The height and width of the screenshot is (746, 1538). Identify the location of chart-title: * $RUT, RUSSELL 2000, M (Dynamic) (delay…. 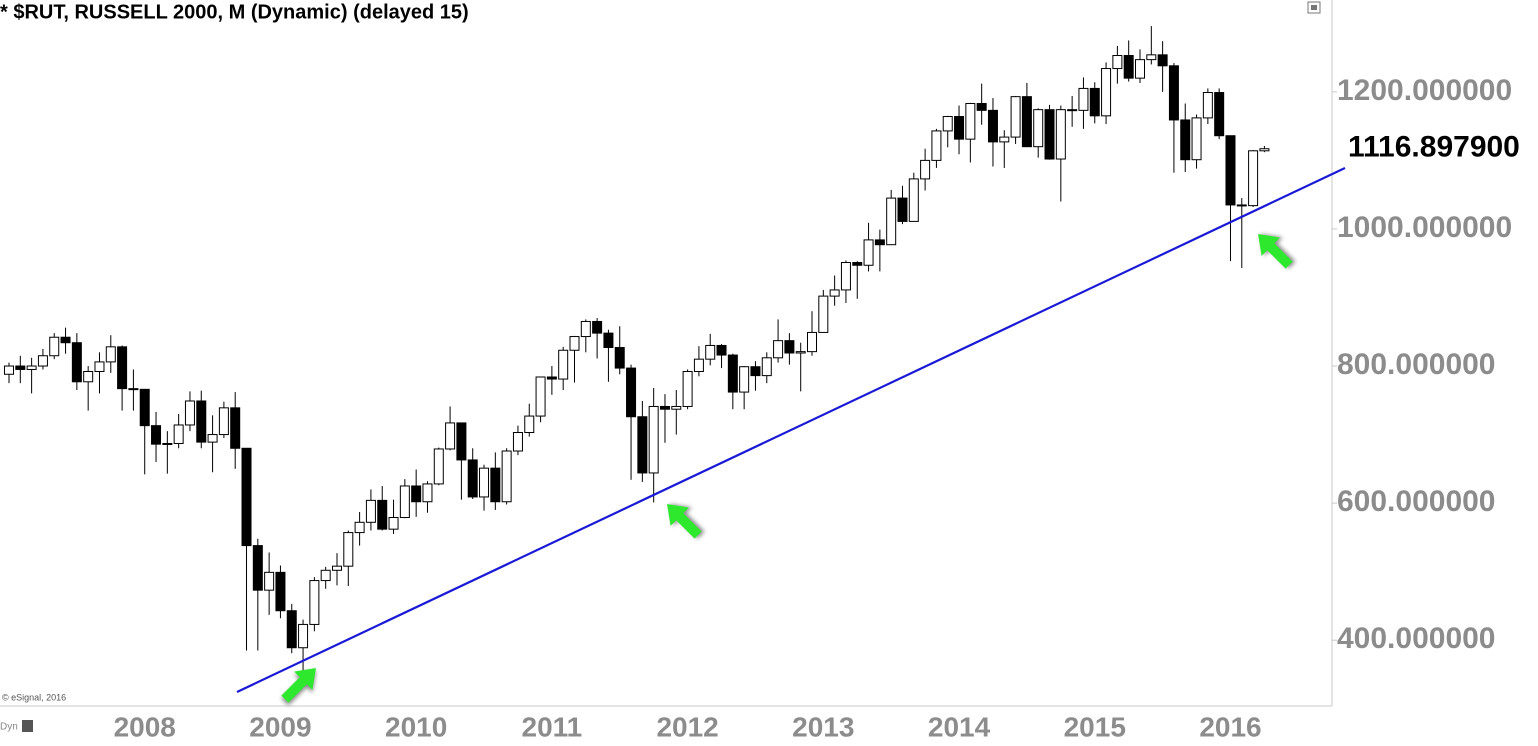
(234, 12).